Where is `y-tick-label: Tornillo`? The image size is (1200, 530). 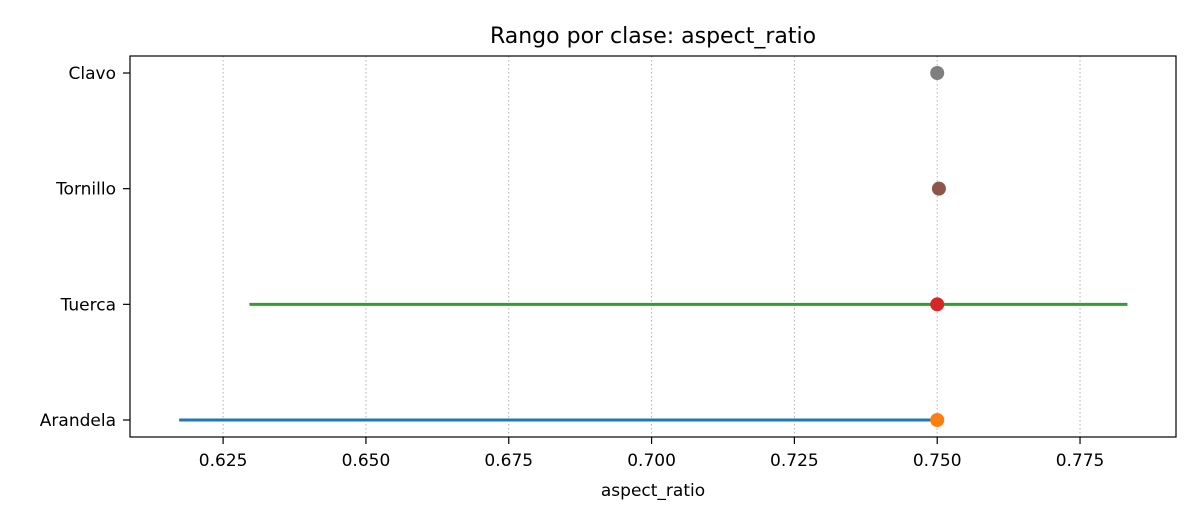 y-tick-label: Tornillo is located at coordinates (85, 190).